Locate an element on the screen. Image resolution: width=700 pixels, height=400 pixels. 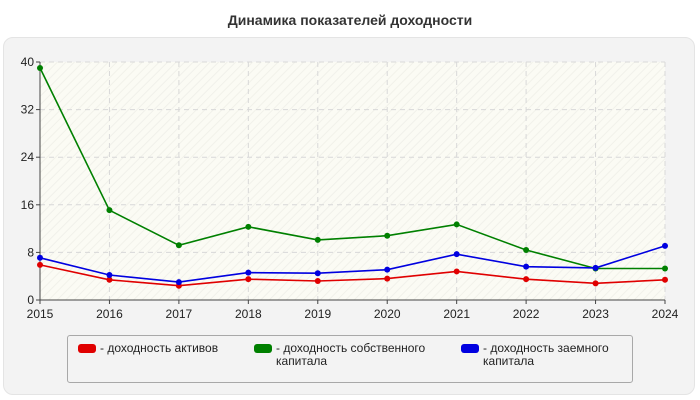
y-tick-label: 24 is located at coordinates (28, 157).